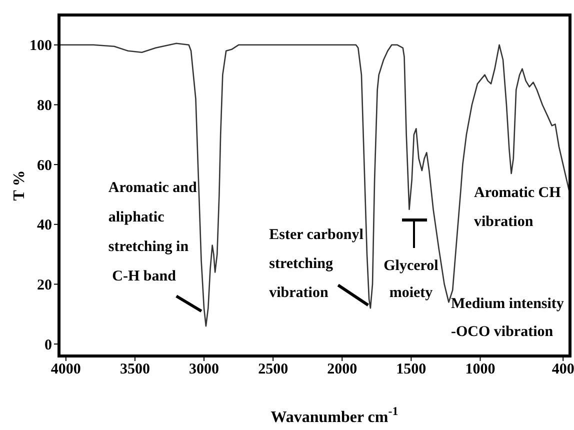 The image size is (574, 430). What do you see at coordinates (273, 370) in the screenshot?
I see `x-tick-label: 2500` at bounding box center [273, 370].